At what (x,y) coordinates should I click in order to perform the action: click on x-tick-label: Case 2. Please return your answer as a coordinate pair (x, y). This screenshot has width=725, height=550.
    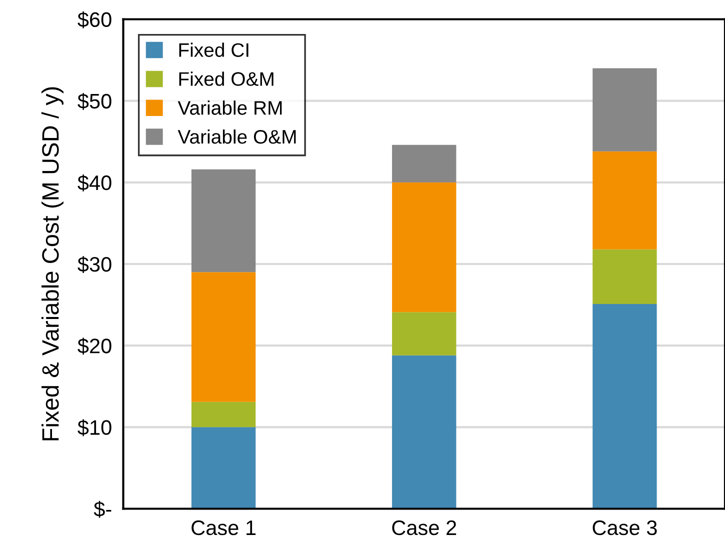
    Looking at the image, I should click on (424, 528).